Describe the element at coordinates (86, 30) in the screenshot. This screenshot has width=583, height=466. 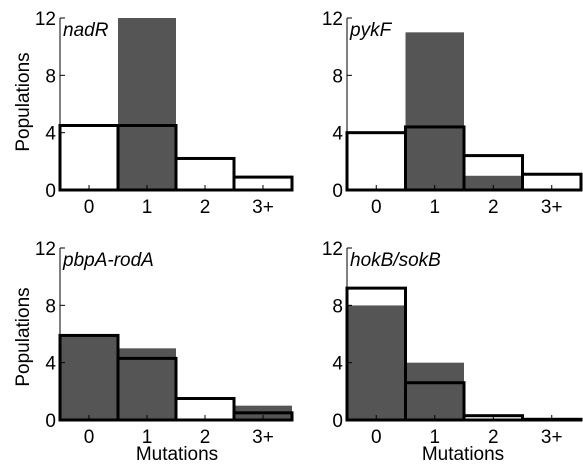
I see `panel-title: nadR` at that location.